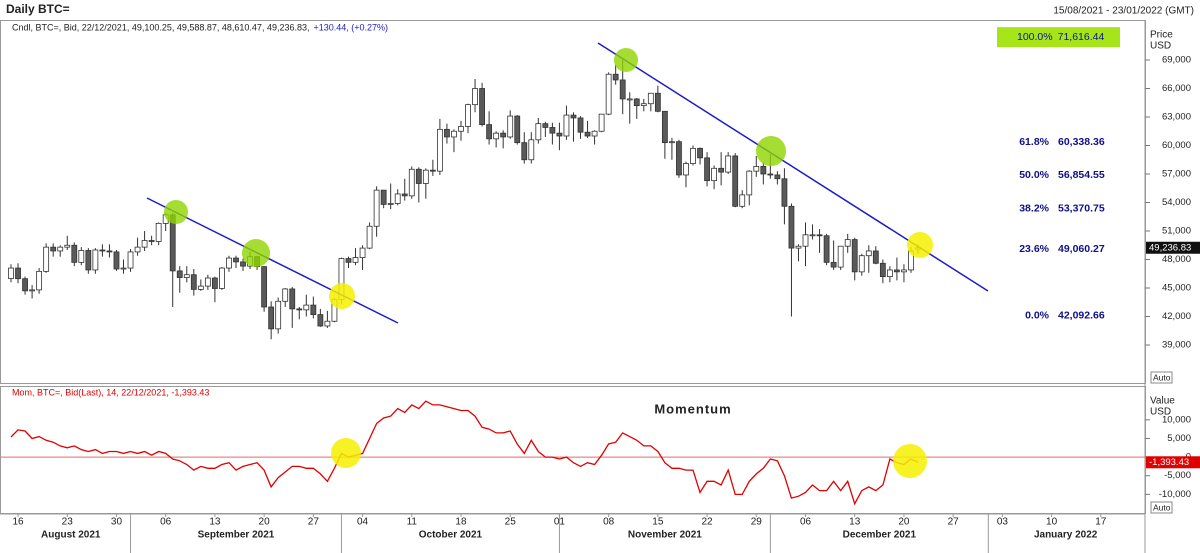 The width and height of the screenshot is (1200, 553). I want to click on month-label: October 2021, so click(451, 535).